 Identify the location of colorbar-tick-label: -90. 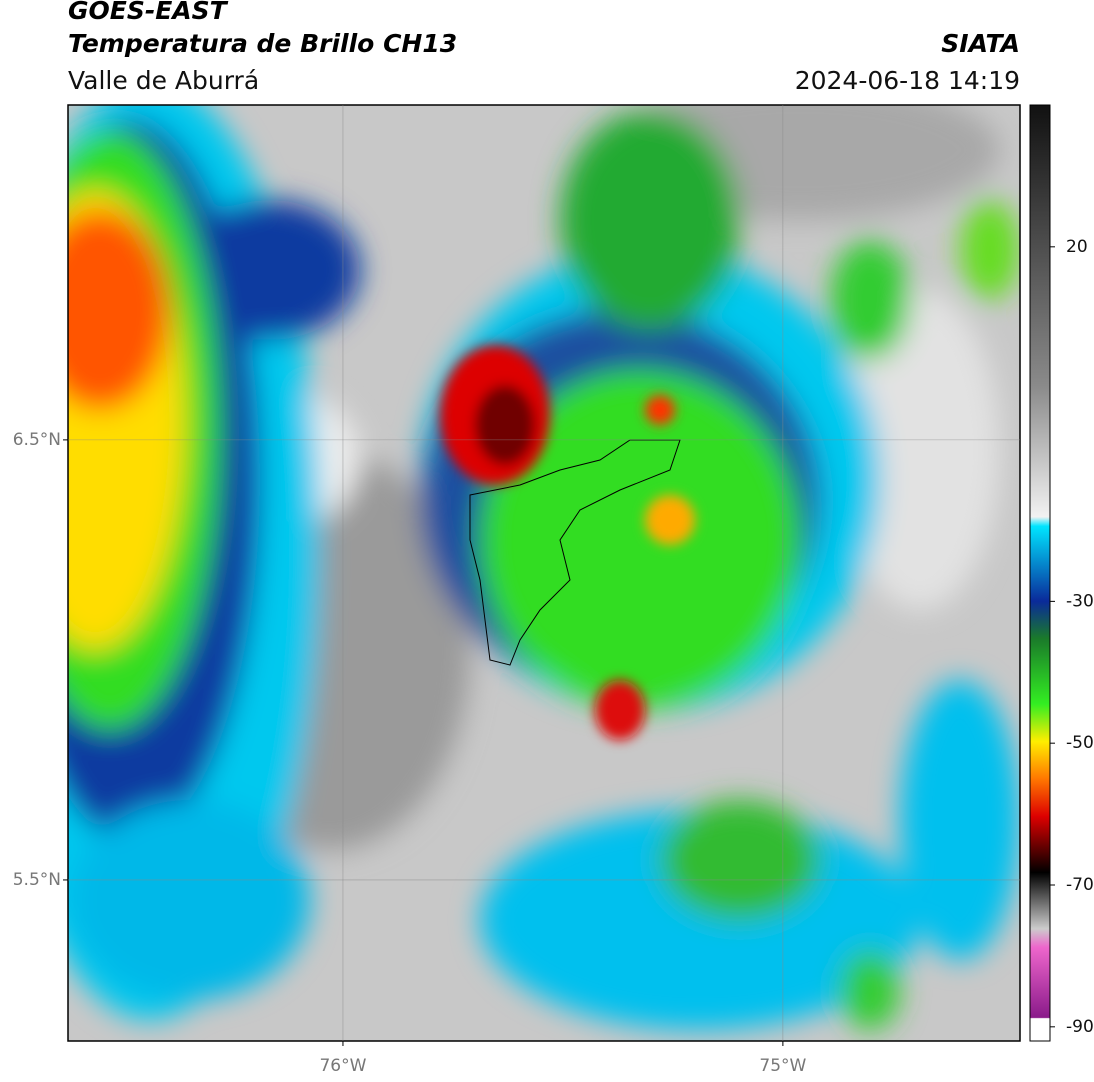
(1080, 1027).